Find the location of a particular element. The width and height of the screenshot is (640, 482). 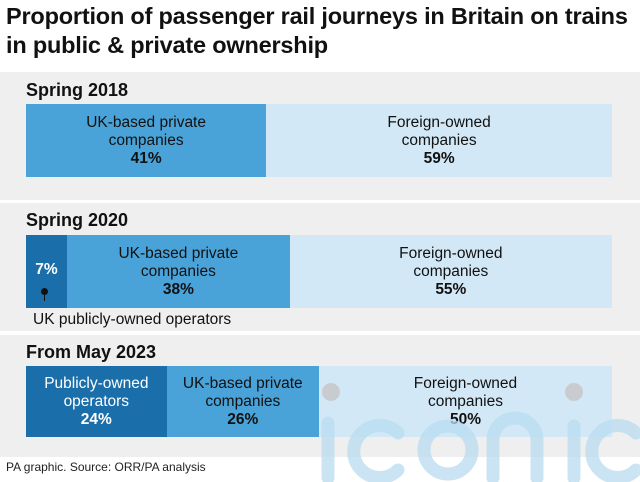

segment-value-label: 50% is located at coordinates (465, 419).